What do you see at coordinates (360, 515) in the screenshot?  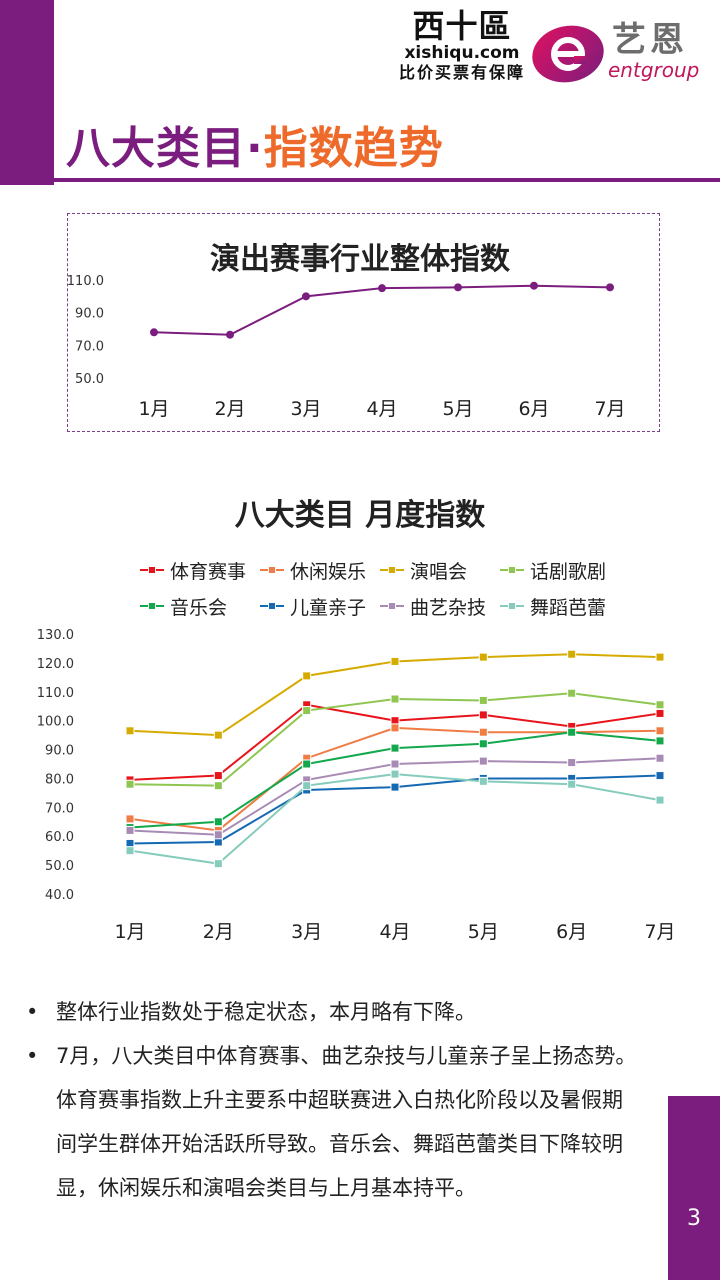 I see `category-index-chart-title: 八大类目 月度指数` at bounding box center [360, 515].